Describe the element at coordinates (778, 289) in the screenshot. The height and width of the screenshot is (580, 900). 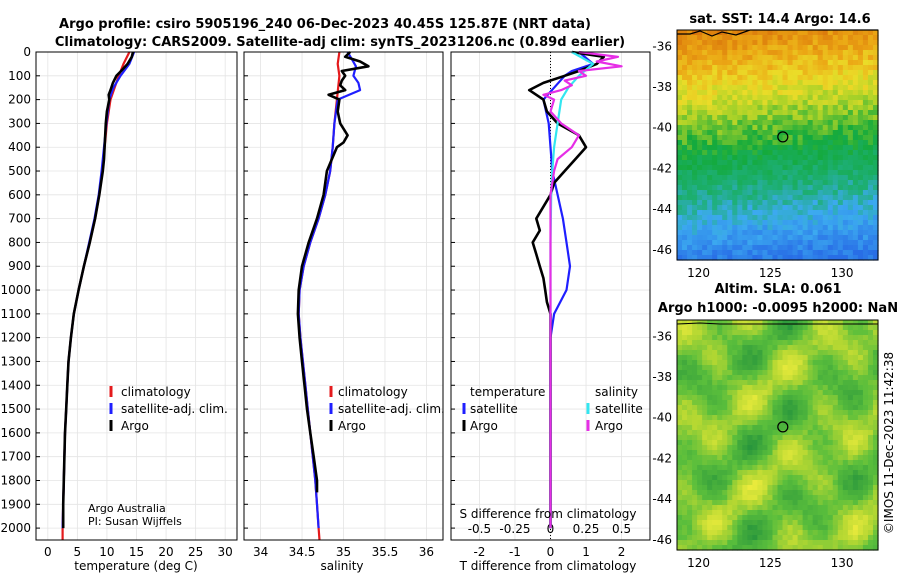
I see `sla-map-title-line-1: Altim. SLA: 0.061` at that location.